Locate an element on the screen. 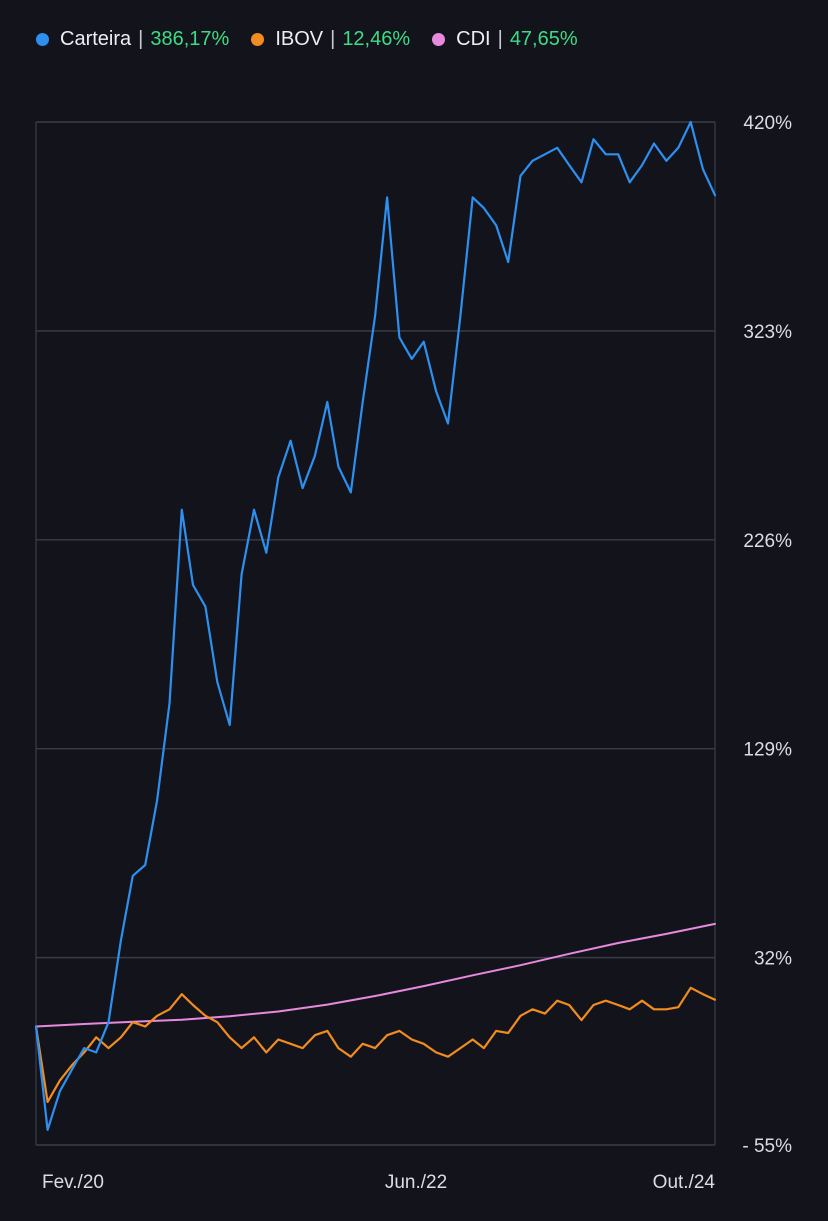 The height and width of the screenshot is (1221, 828). x-axis-ticks: Fev./20 Jun./22 Out./24 is located at coordinates (378, 1182).